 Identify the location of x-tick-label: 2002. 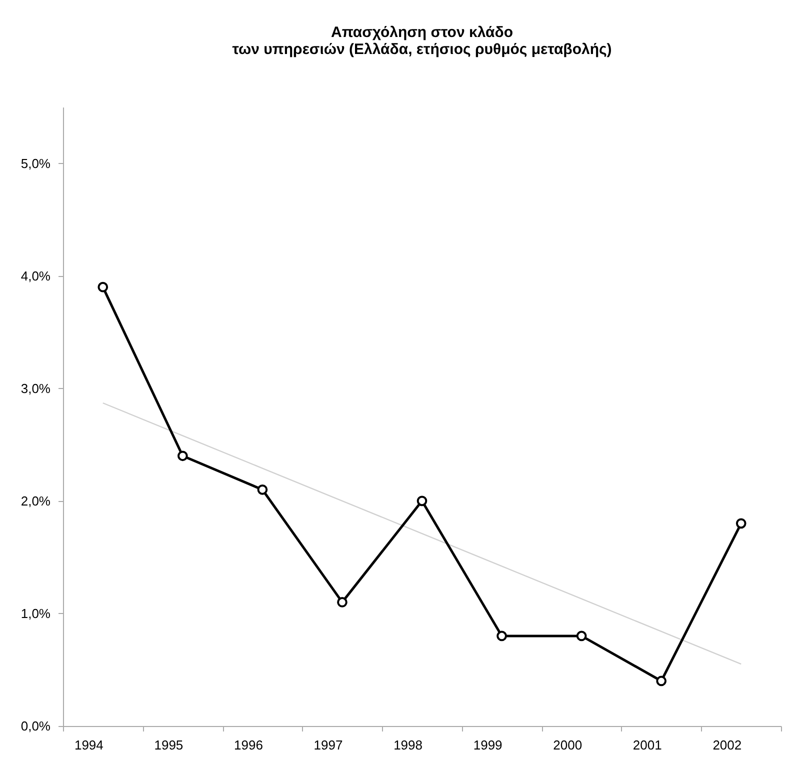
(727, 745).